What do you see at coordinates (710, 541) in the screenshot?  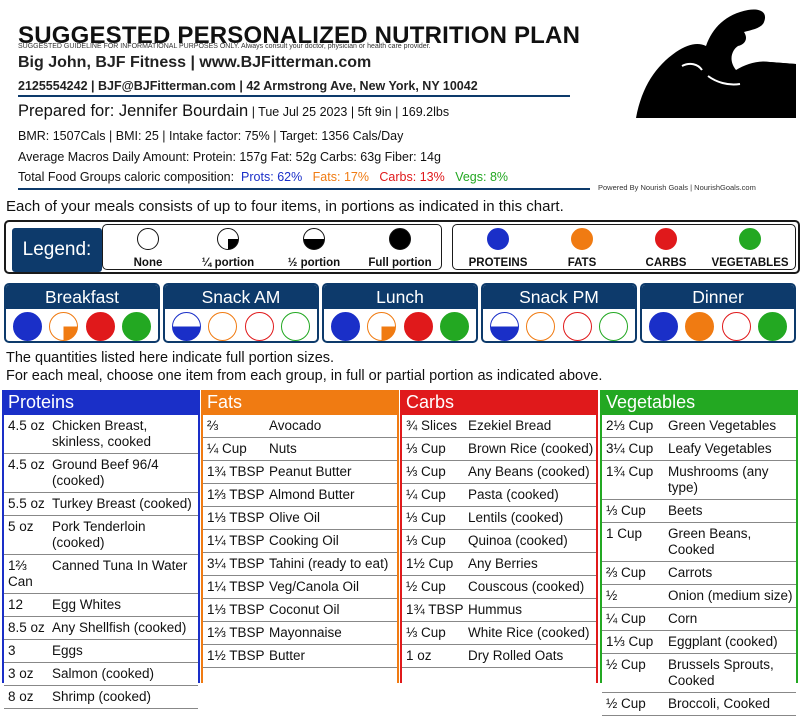 I see `food-name: Green Beans, Cooked` at bounding box center [710, 541].